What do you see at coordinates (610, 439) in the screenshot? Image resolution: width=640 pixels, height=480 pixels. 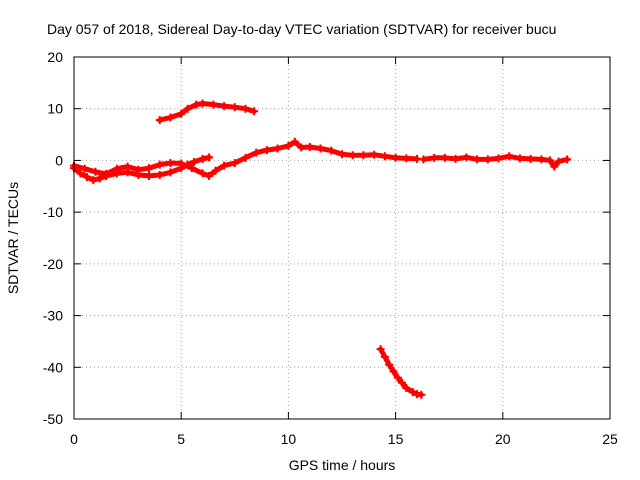 I see `x-tick-label: 25` at bounding box center [610, 439].